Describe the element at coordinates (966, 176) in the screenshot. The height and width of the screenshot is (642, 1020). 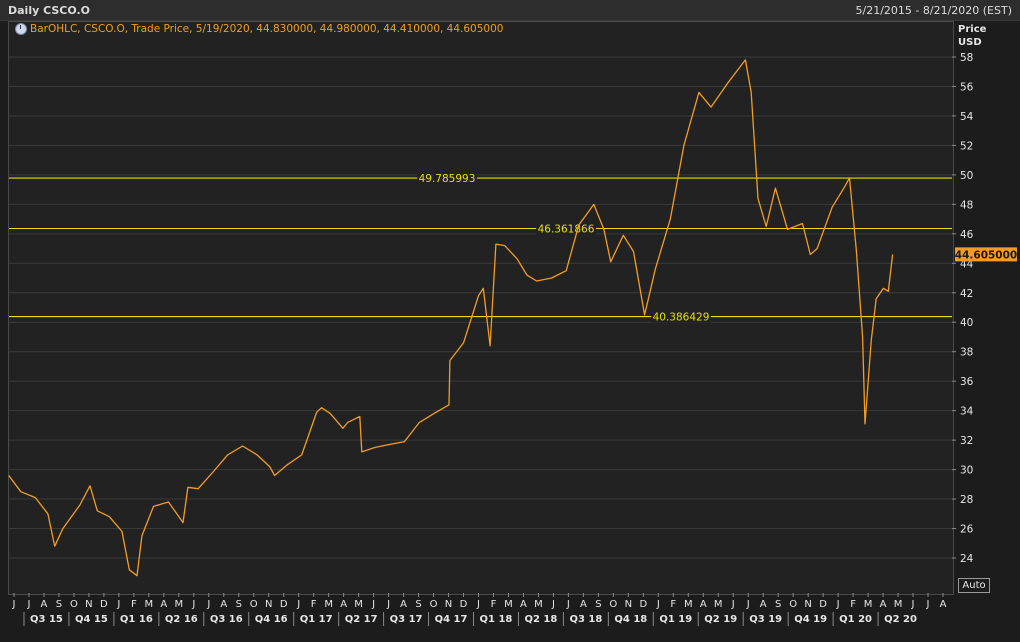
I see `y-tick-label: 50` at that location.